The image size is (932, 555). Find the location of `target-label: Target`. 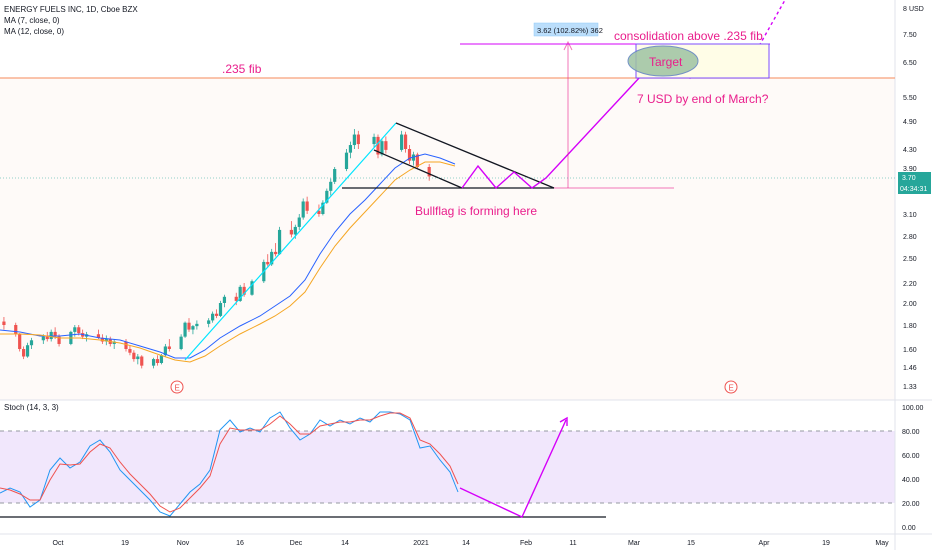

target-label: Target is located at coordinates (666, 62).